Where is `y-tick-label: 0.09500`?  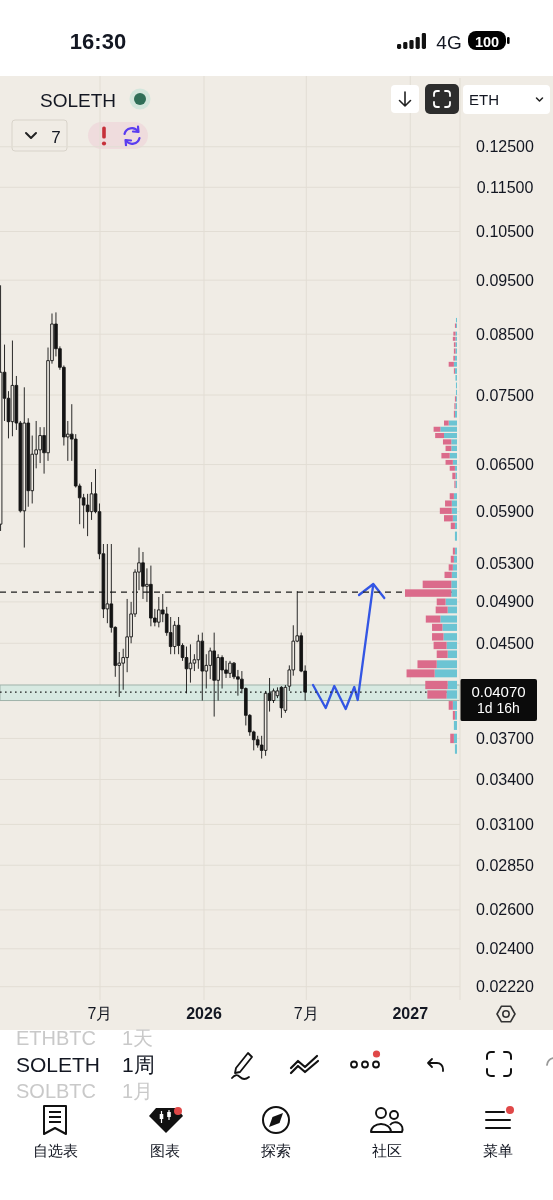 y-tick-label: 0.09500 is located at coordinates (505, 280).